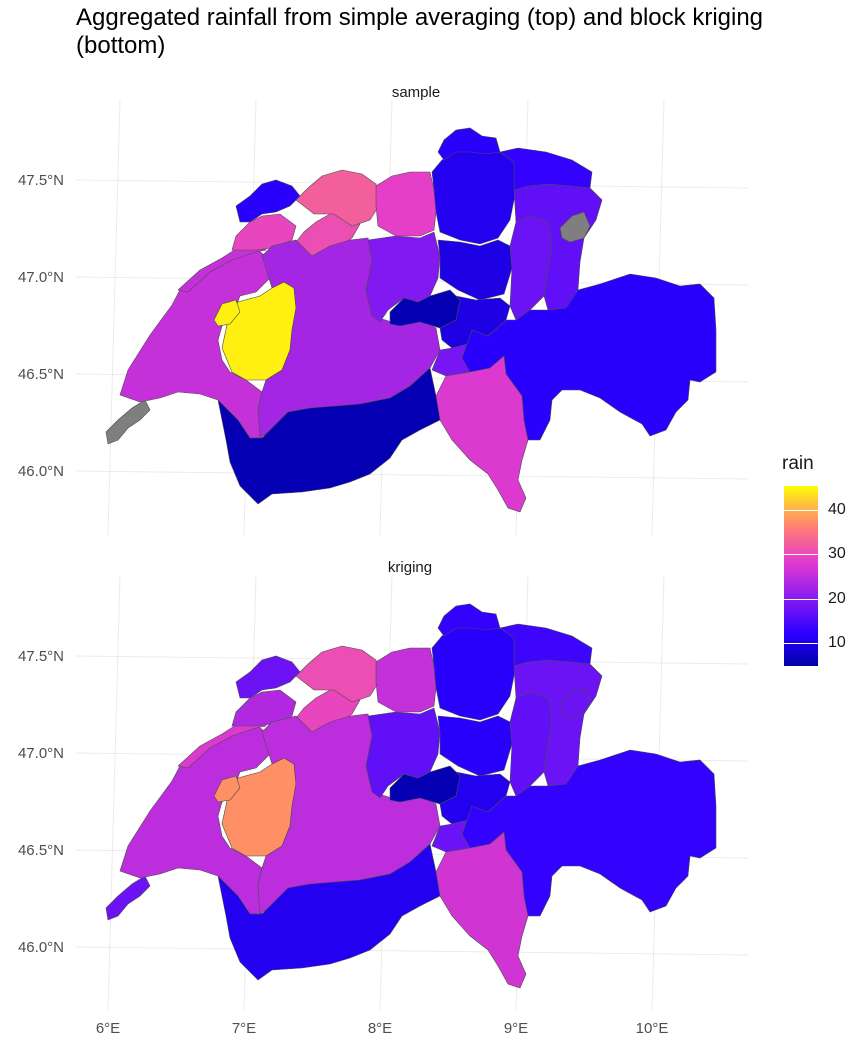 This screenshot has width=854, height=1043. What do you see at coordinates (108, 1028) in the screenshot?
I see `x-tick-label: 6°E` at bounding box center [108, 1028].